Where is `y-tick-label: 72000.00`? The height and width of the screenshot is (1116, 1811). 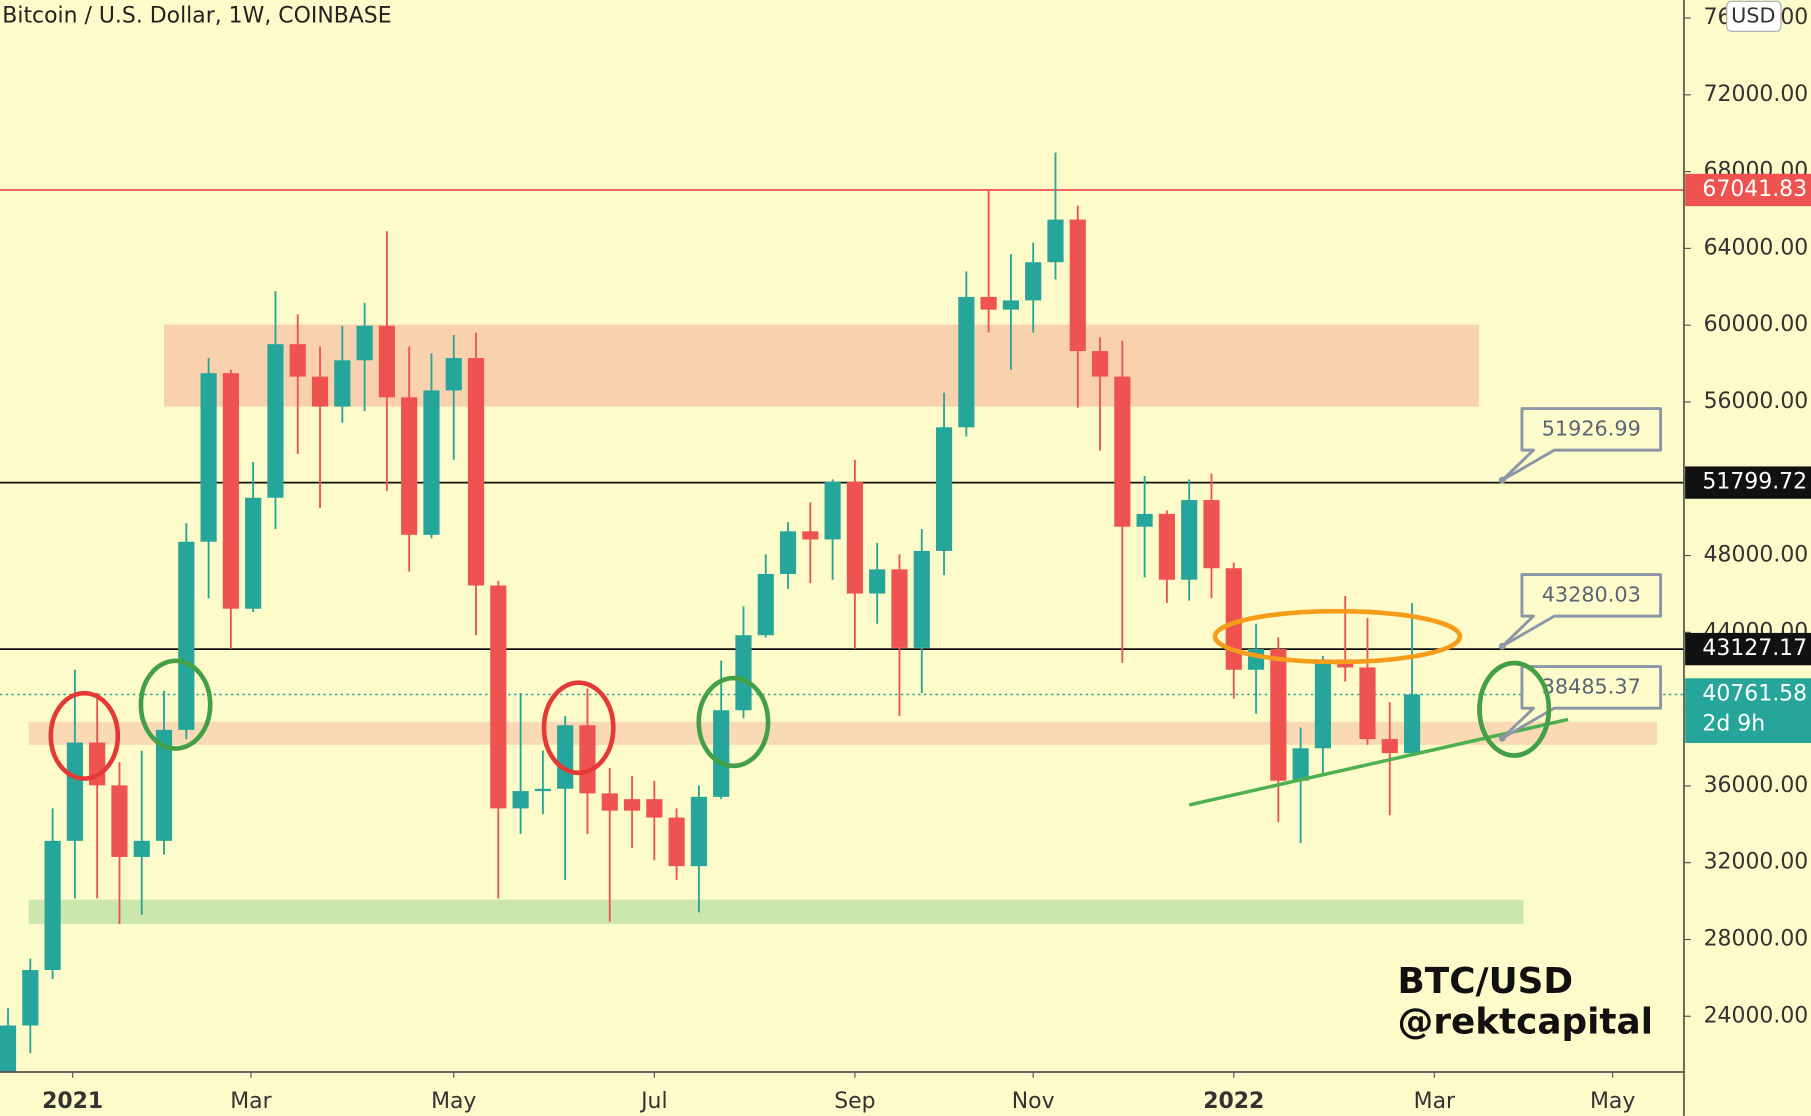 y-tick-label: 72000.00 is located at coordinates (1756, 94).